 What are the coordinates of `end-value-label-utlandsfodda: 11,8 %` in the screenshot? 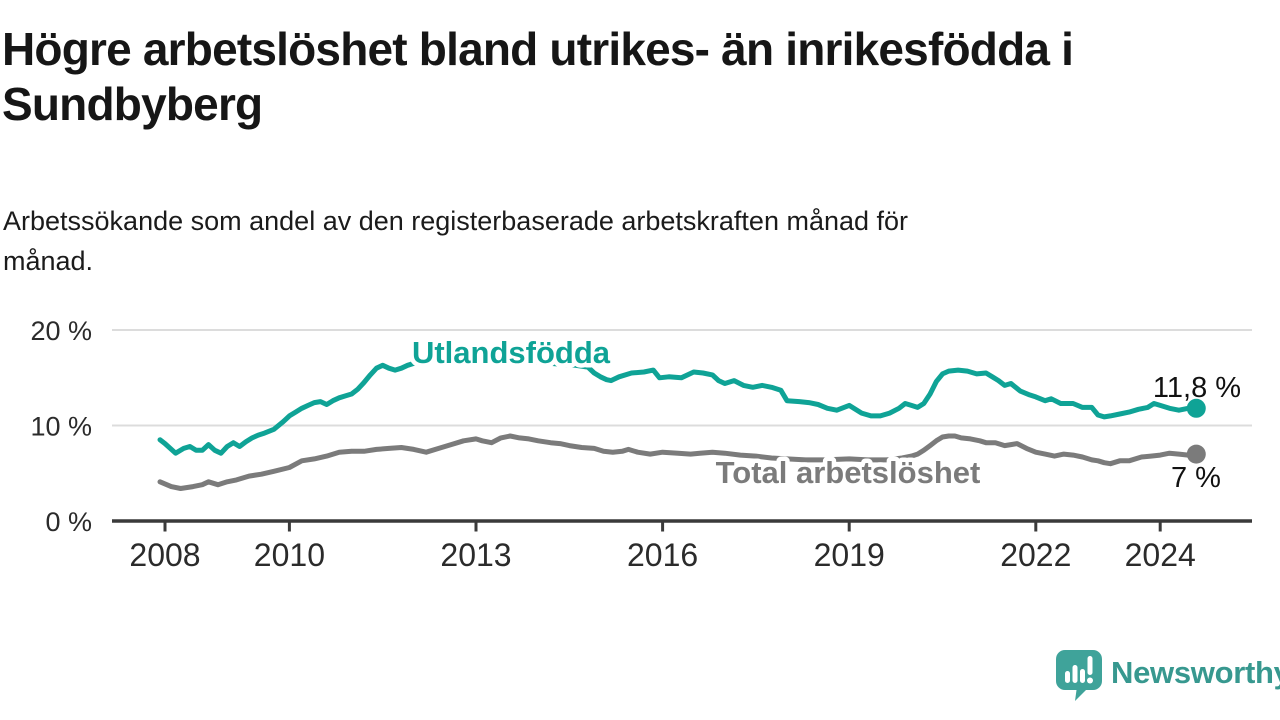 It's located at (1197, 388).